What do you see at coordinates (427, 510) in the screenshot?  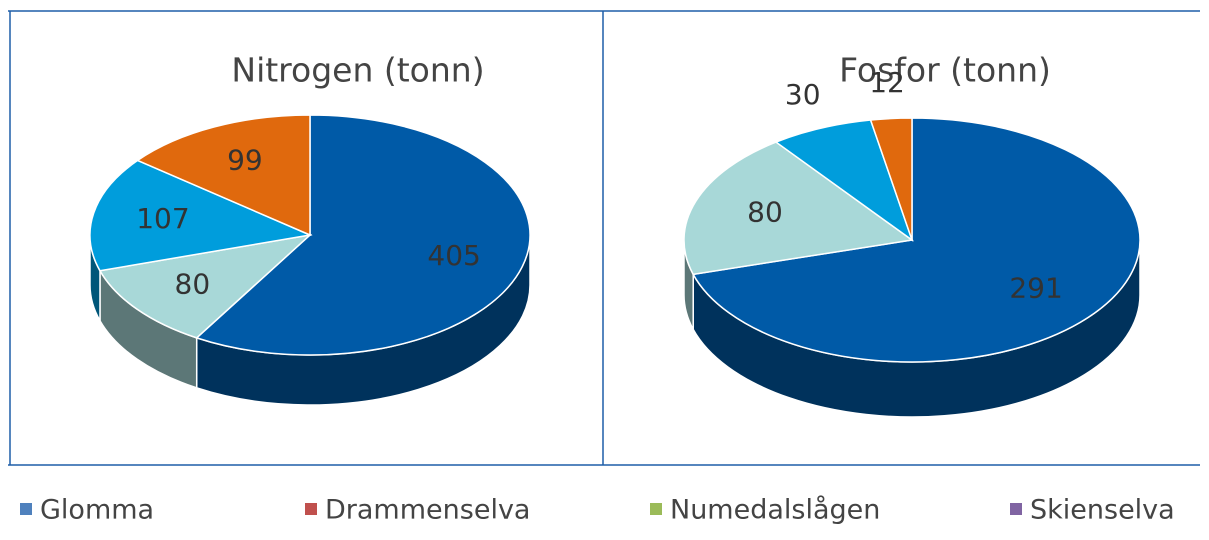 I see `legend-label: Drammenselva` at bounding box center [427, 510].